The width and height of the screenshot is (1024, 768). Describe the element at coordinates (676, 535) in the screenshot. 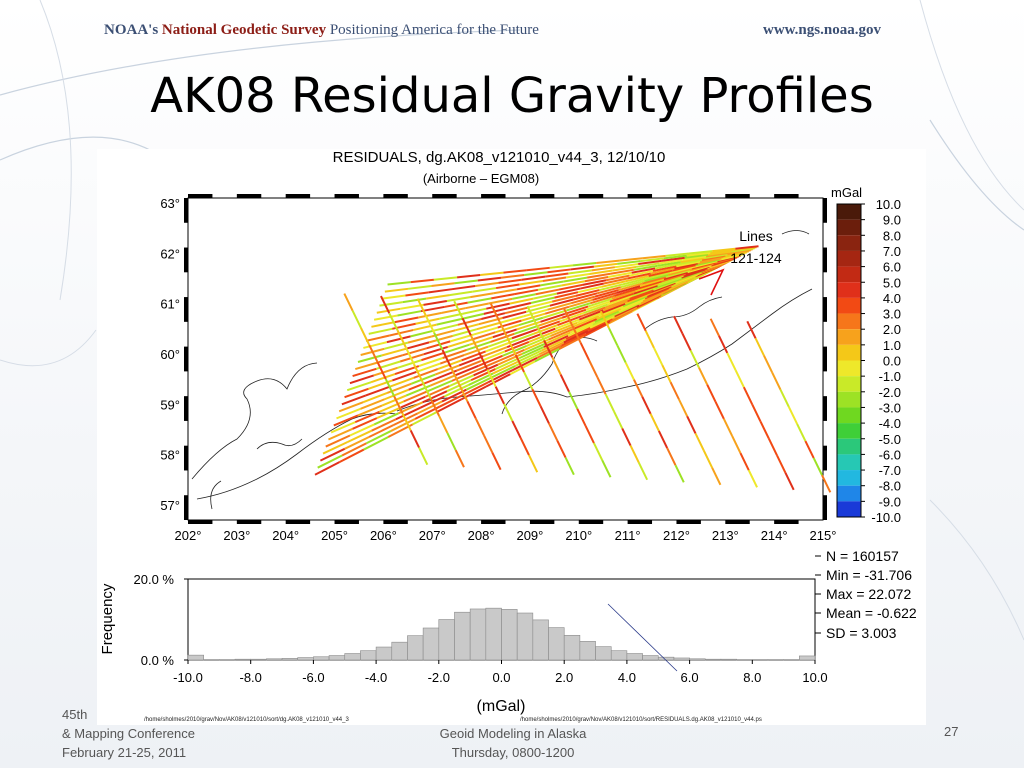

I see `map-x-tick-label: 212°` at that location.